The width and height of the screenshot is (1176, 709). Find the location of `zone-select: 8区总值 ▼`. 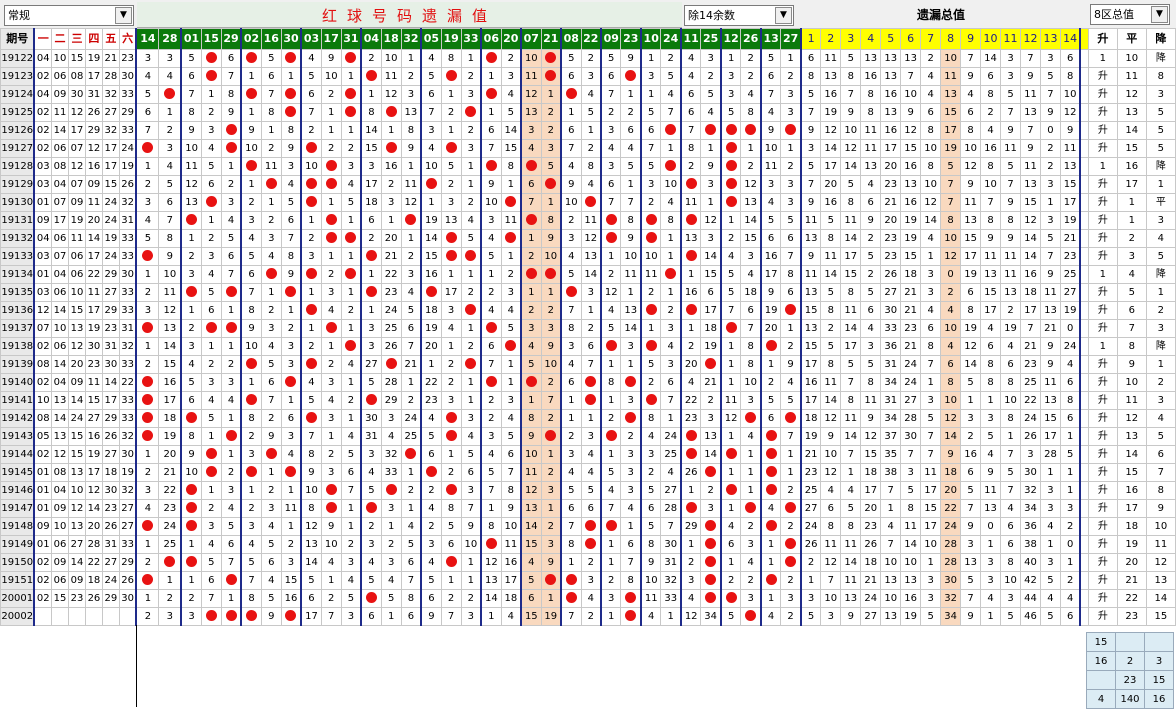

zone-select: 8区总值 ▼ is located at coordinates (1130, 14).